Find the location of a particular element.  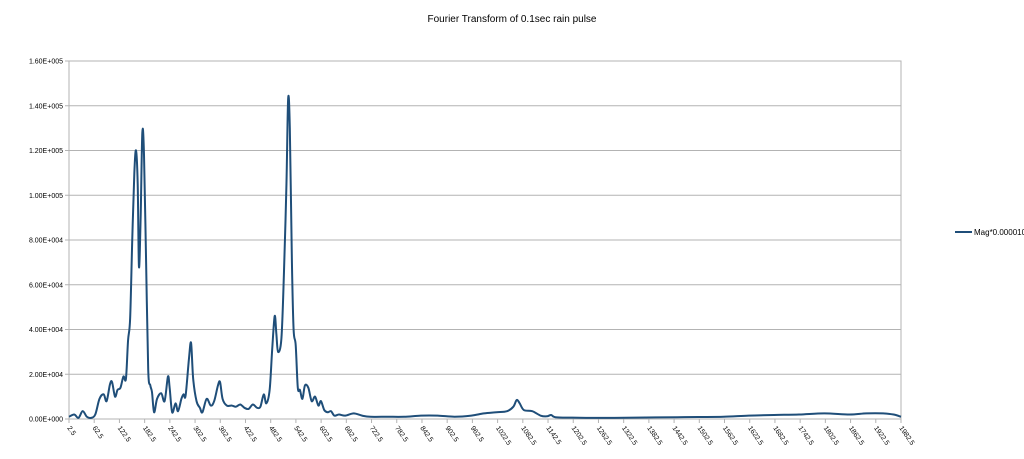

y-tick-label: 1.20E+005 is located at coordinates (46, 151).